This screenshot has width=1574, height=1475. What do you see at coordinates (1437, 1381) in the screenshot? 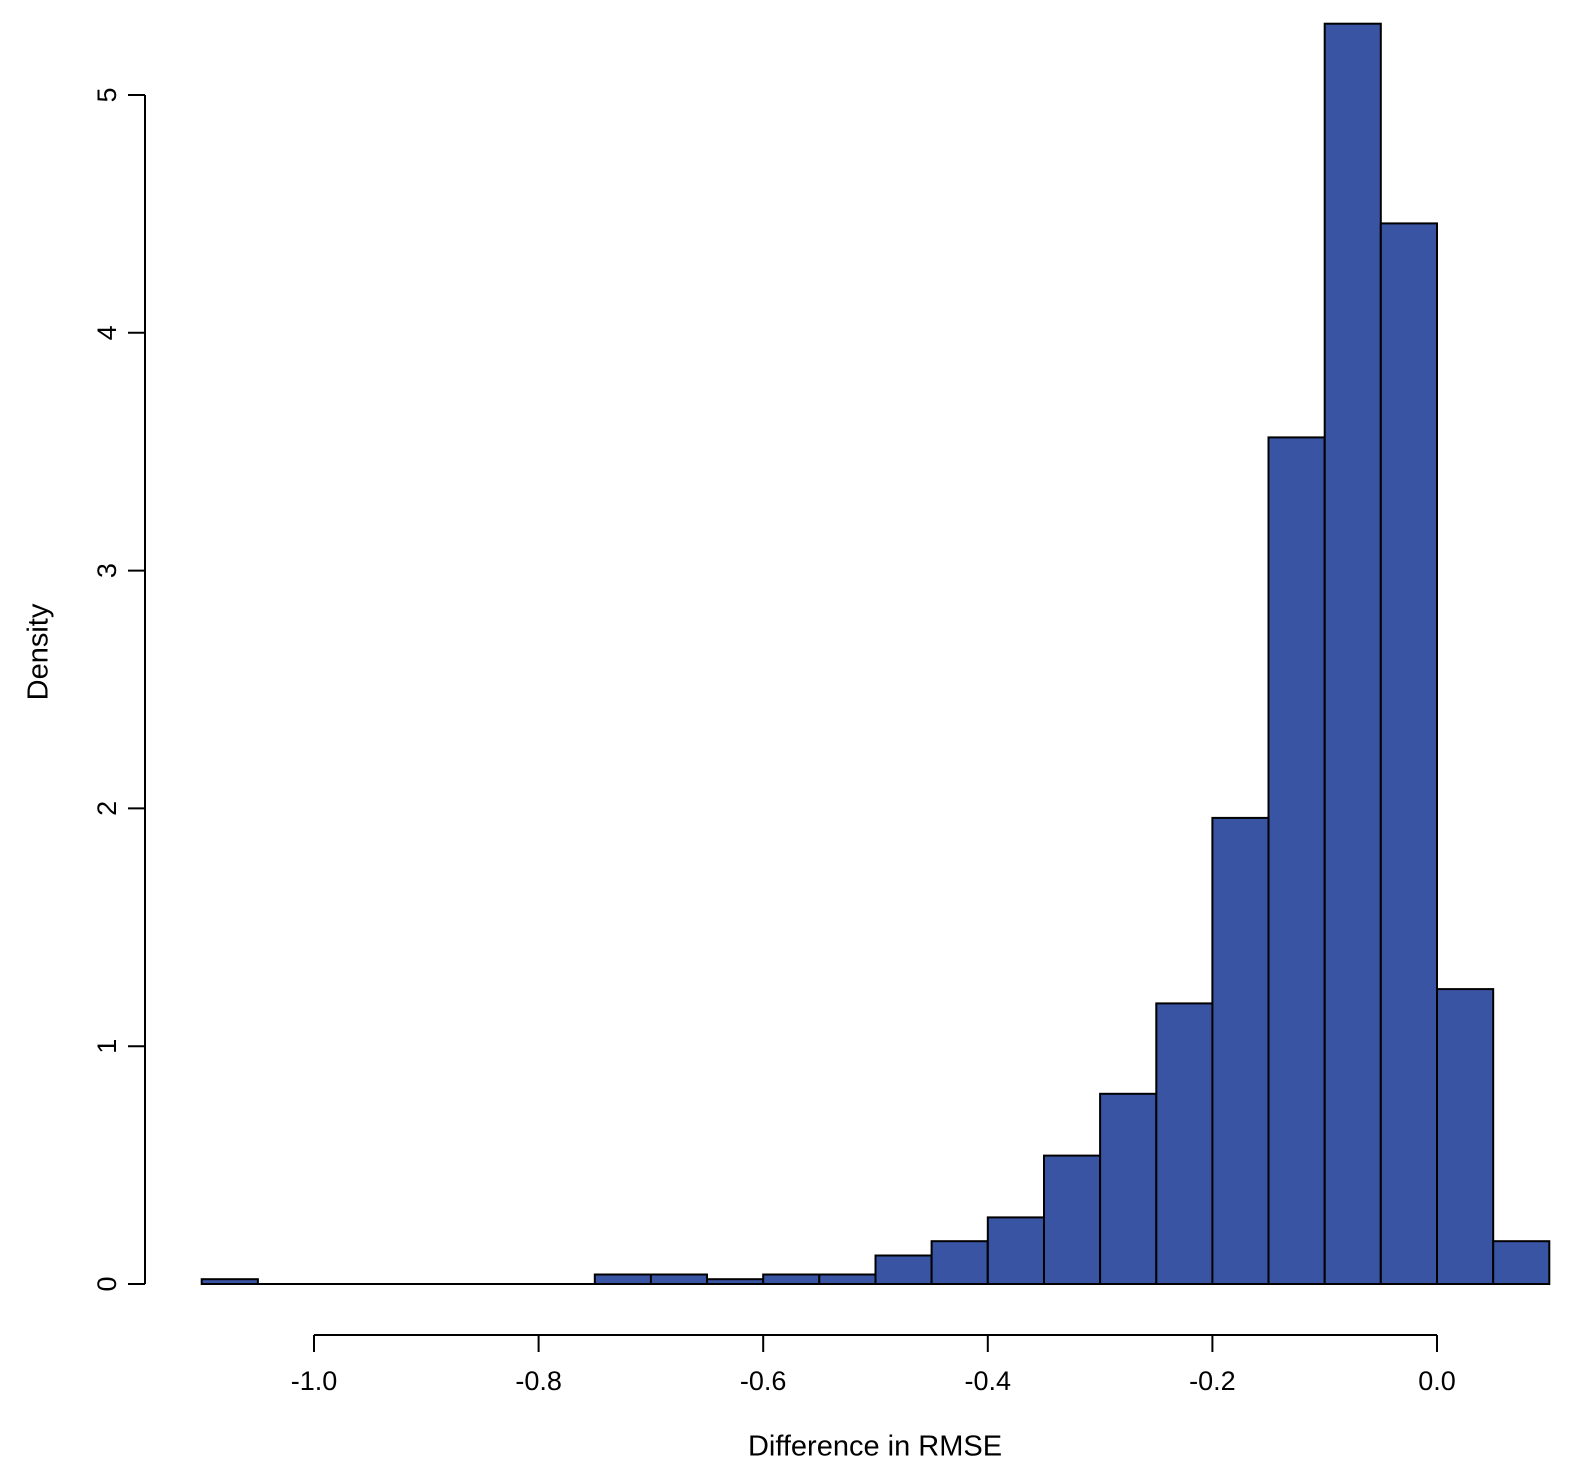
I see `x-tick-label: 0.0` at bounding box center [1437, 1381].